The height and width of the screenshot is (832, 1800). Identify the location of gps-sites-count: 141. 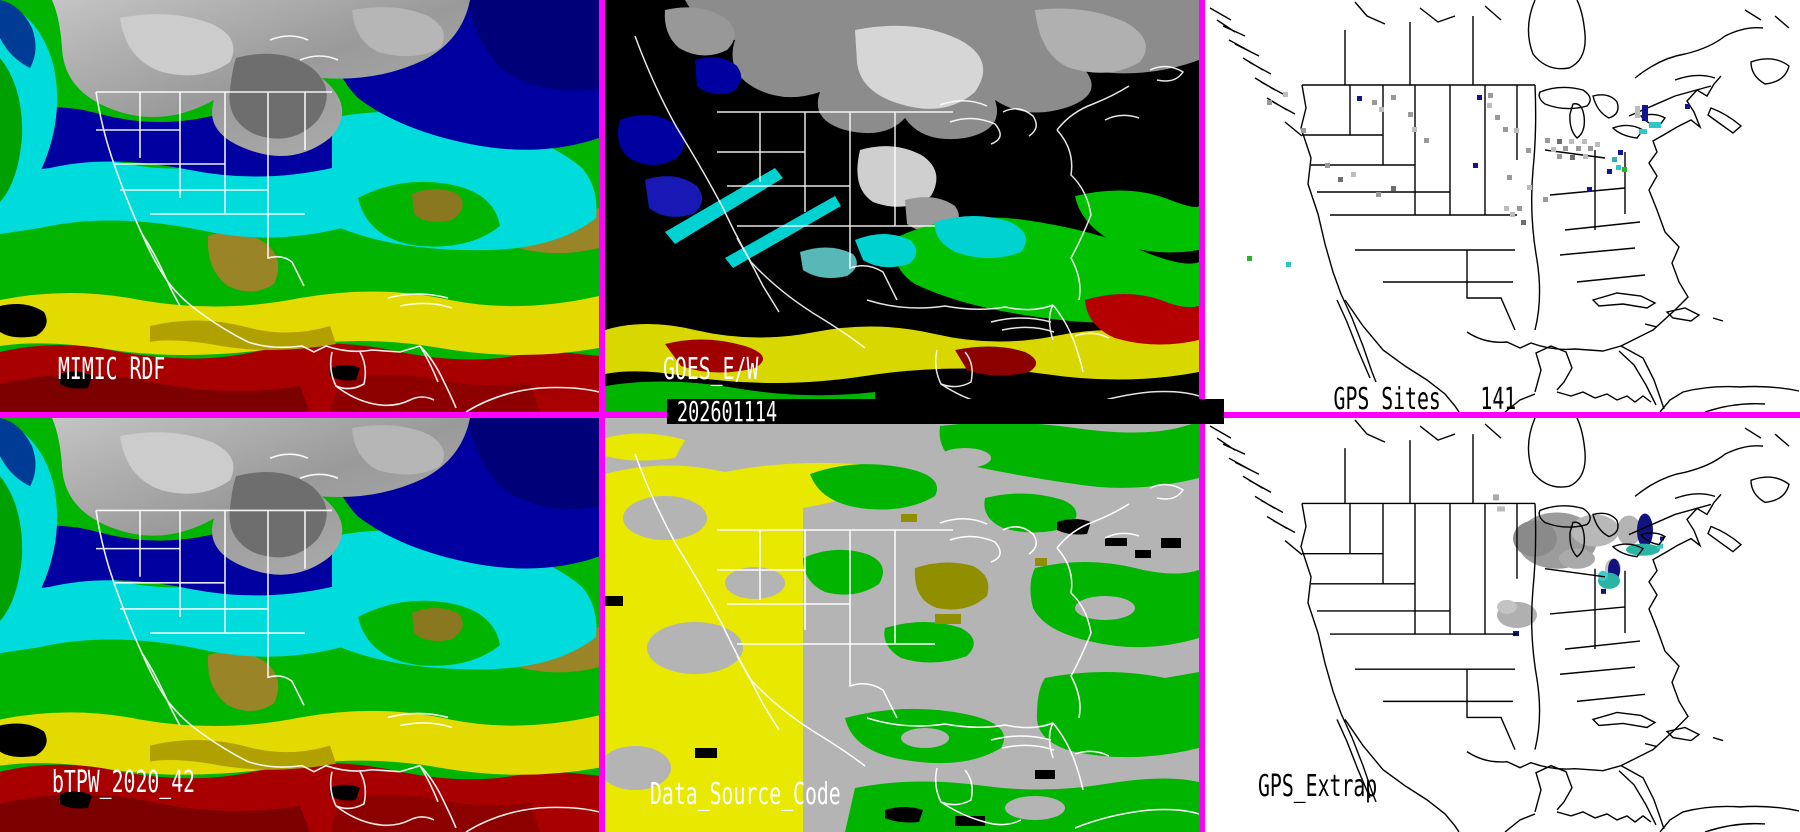
(1498, 397).